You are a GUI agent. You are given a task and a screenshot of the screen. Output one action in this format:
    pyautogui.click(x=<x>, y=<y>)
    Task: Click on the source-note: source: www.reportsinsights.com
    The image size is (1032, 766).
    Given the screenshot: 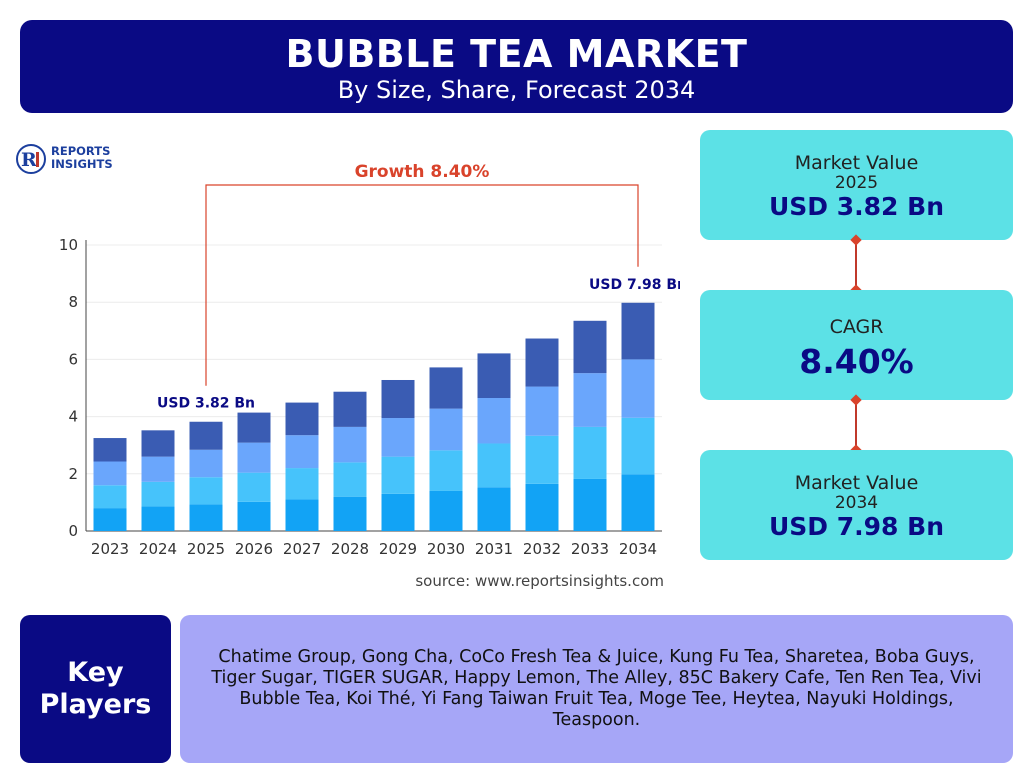 What is the action you would take?
    pyautogui.click(x=539, y=581)
    